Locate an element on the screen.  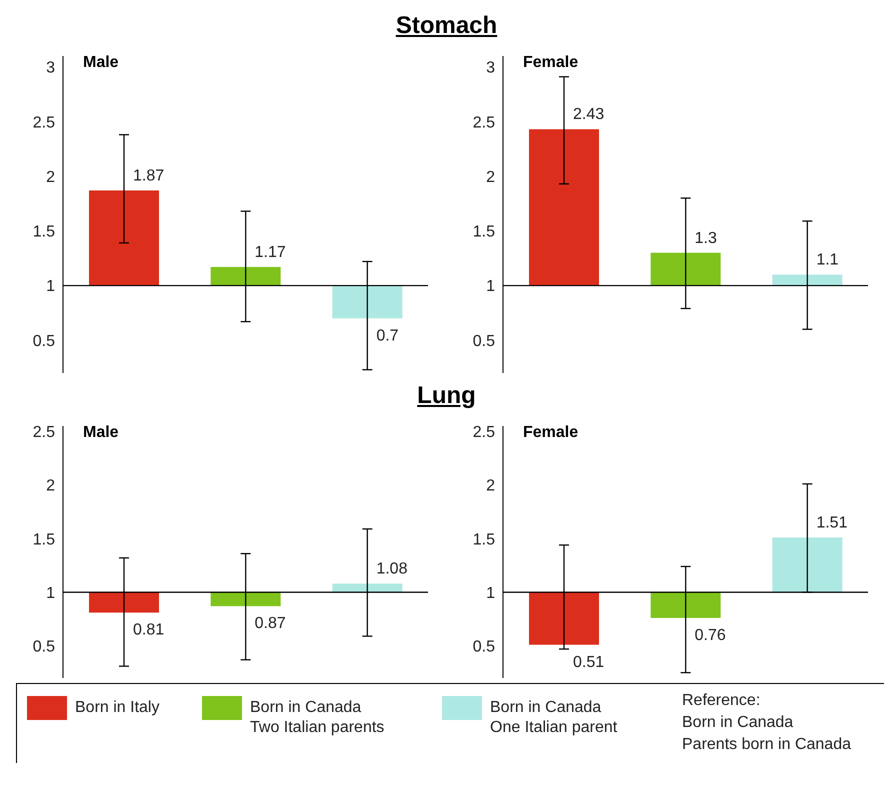
chart-title: Lung is located at coordinates (446, 396).